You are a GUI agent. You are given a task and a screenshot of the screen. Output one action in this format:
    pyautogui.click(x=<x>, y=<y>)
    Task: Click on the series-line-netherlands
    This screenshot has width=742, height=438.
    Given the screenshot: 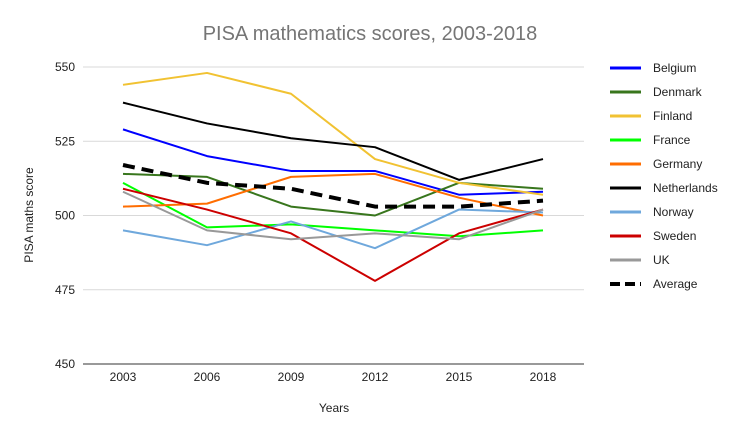 What is the action you would take?
    pyautogui.click(x=333, y=141)
    